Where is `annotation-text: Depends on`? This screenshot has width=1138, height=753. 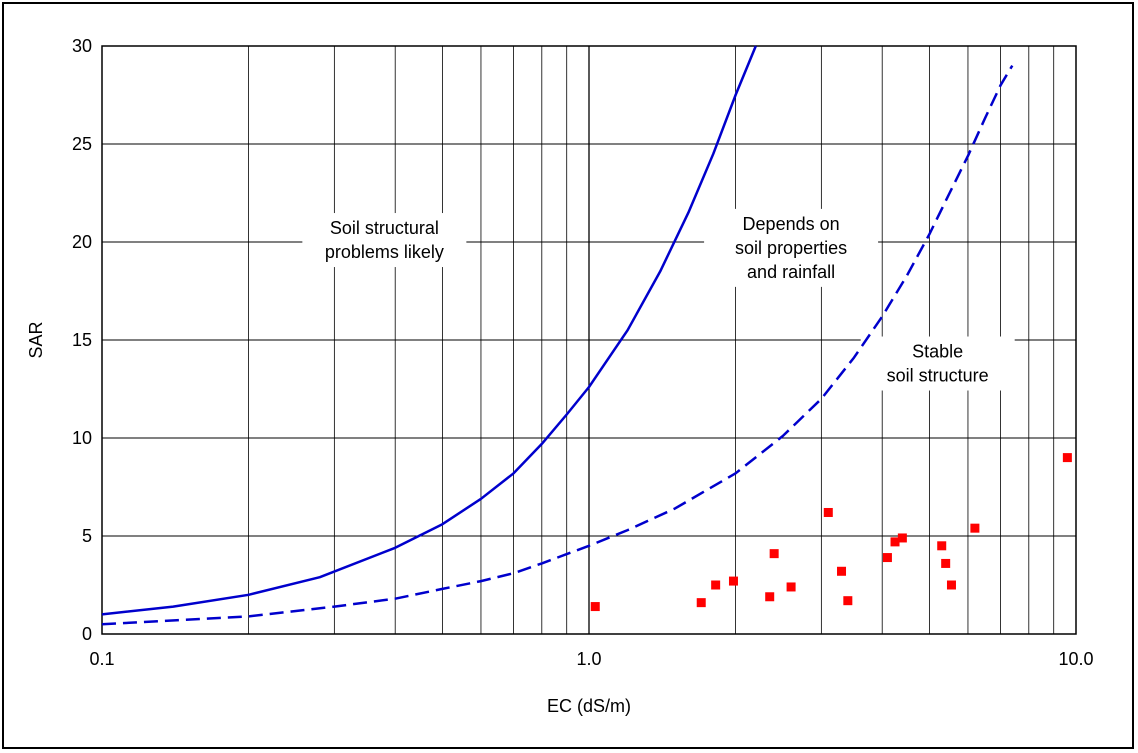 annotation-text: Depends on is located at coordinates (791, 224).